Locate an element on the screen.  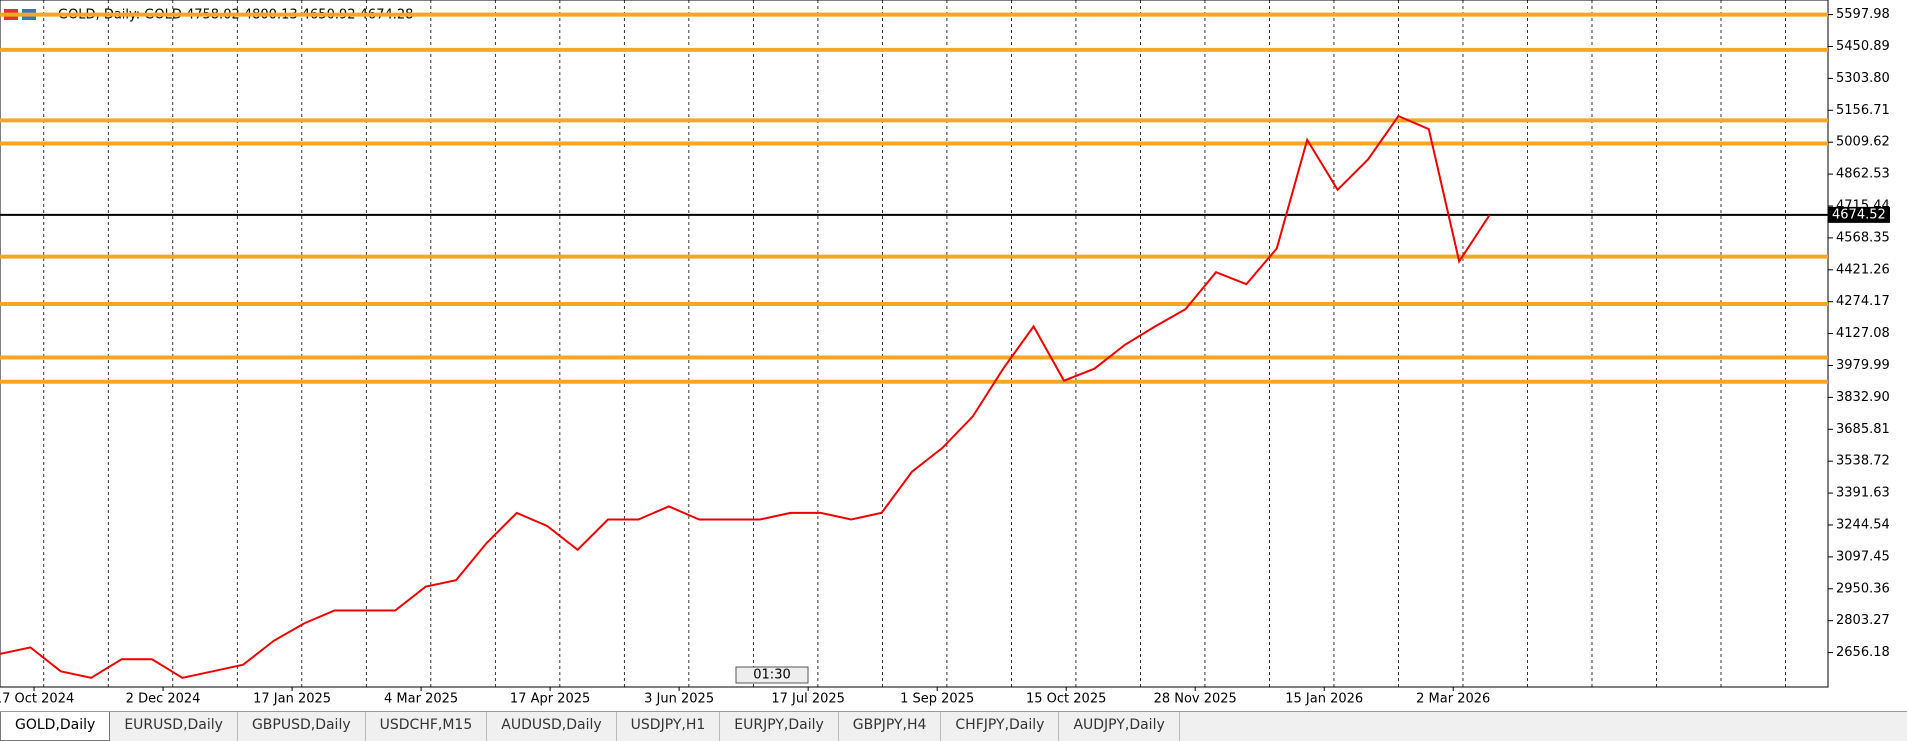
y-tick-label: 4862.53 is located at coordinates (1863, 174).